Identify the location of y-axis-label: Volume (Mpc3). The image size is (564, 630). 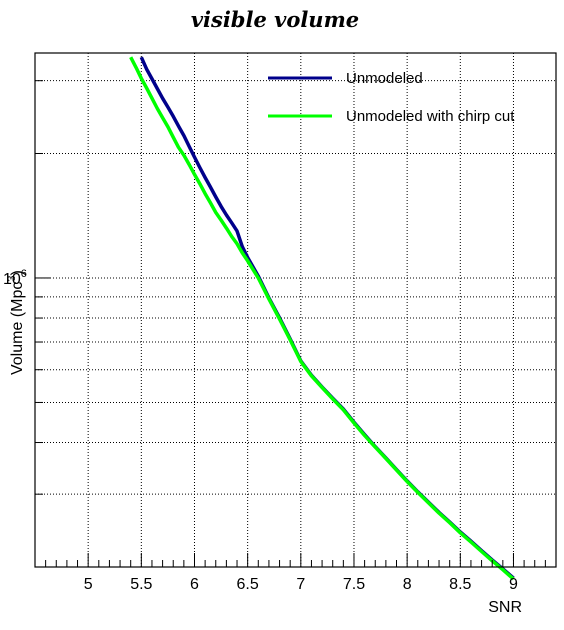
(16, 322).